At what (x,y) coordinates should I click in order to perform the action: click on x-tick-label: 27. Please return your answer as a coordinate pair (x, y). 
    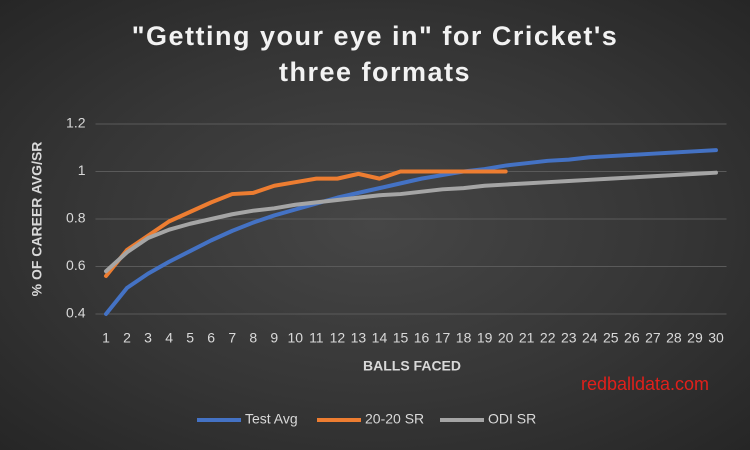
    Looking at the image, I should click on (653, 338).